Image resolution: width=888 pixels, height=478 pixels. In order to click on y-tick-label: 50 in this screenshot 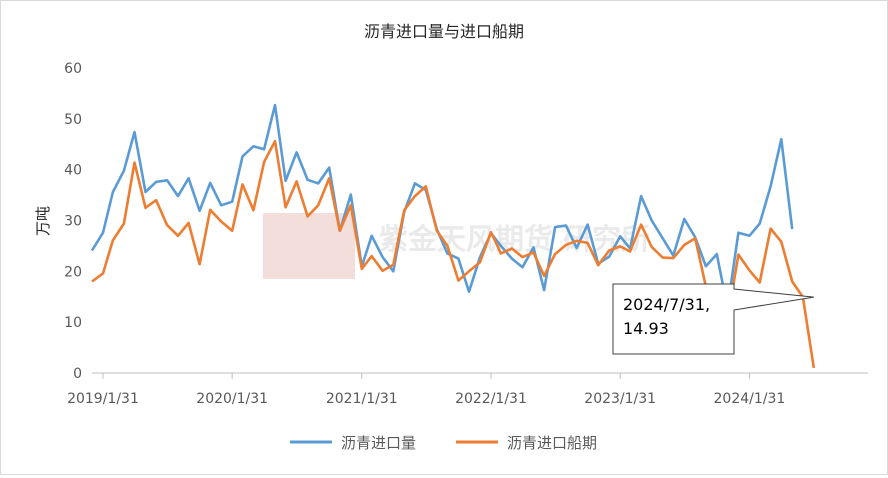, I will do `click(73, 120)`.